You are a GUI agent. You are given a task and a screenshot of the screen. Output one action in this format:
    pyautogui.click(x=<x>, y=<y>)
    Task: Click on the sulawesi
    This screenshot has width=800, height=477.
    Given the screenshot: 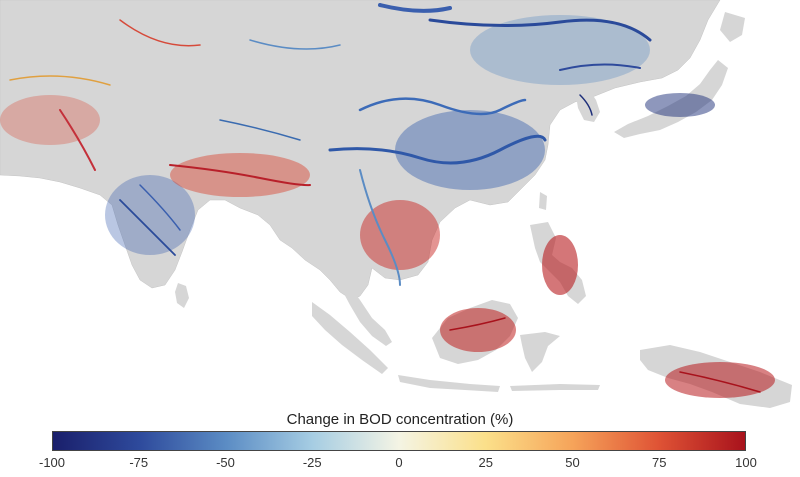 What is the action you would take?
    pyautogui.click(x=540, y=352)
    